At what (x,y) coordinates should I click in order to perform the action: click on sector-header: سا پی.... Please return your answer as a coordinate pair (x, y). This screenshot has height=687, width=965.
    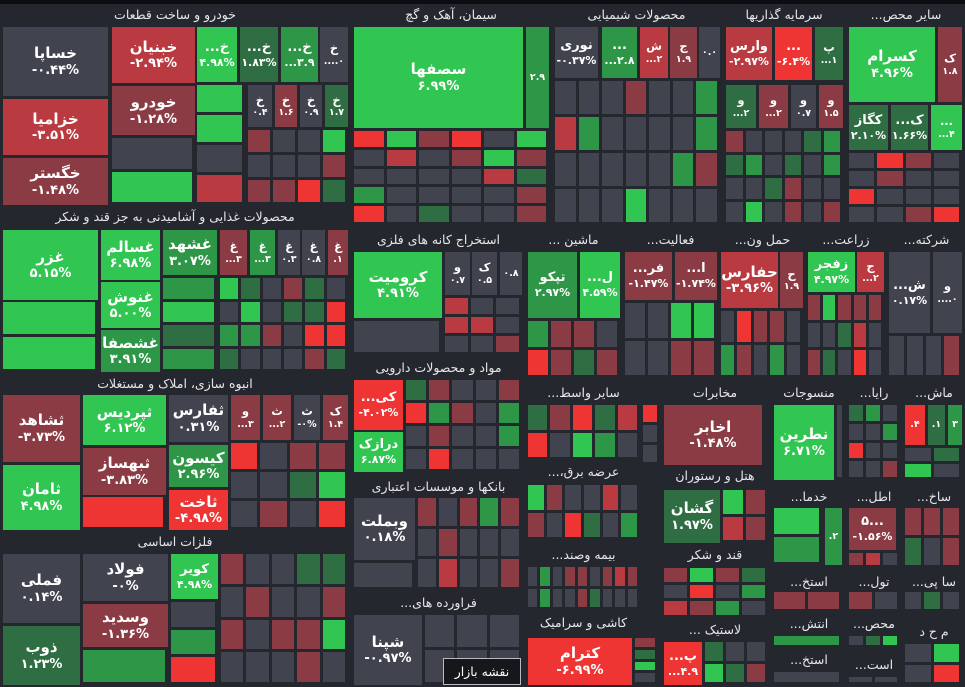
    Looking at the image, I should click on (934, 581).